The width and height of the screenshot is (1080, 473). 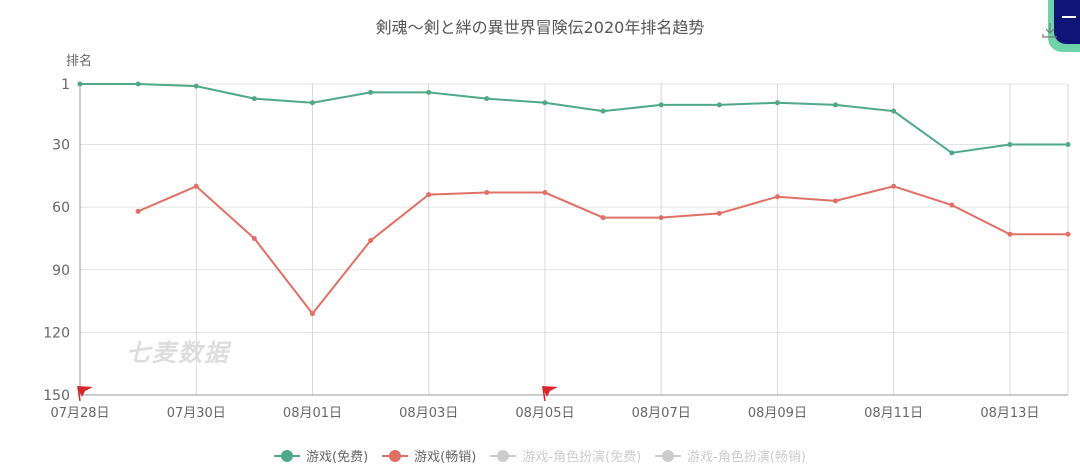 I want to click on legend-label: 游戏-角色扮演(免费), so click(x=582, y=457).